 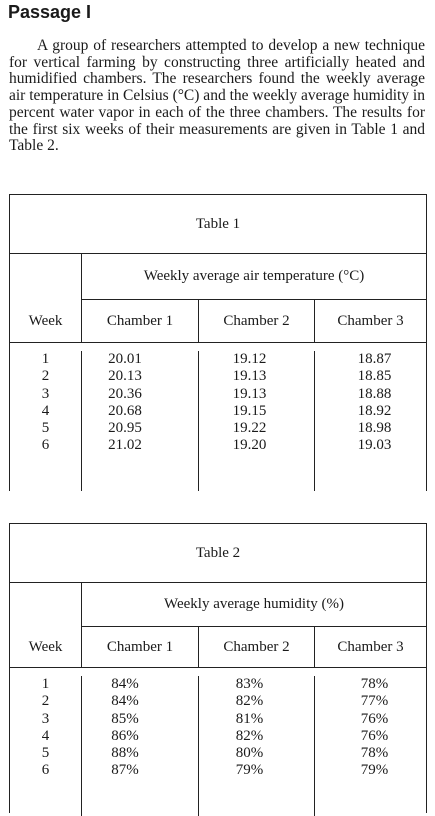 What do you see at coordinates (125, 753) in the screenshot?
I see `table-cell: 88%` at bounding box center [125, 753].